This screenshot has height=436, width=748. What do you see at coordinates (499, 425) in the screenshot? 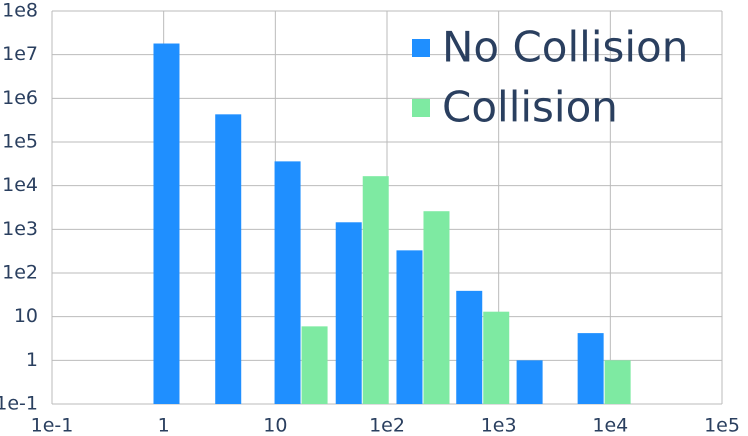
I see `x-tick-label: 1e3` at bounding box center [499, 425].